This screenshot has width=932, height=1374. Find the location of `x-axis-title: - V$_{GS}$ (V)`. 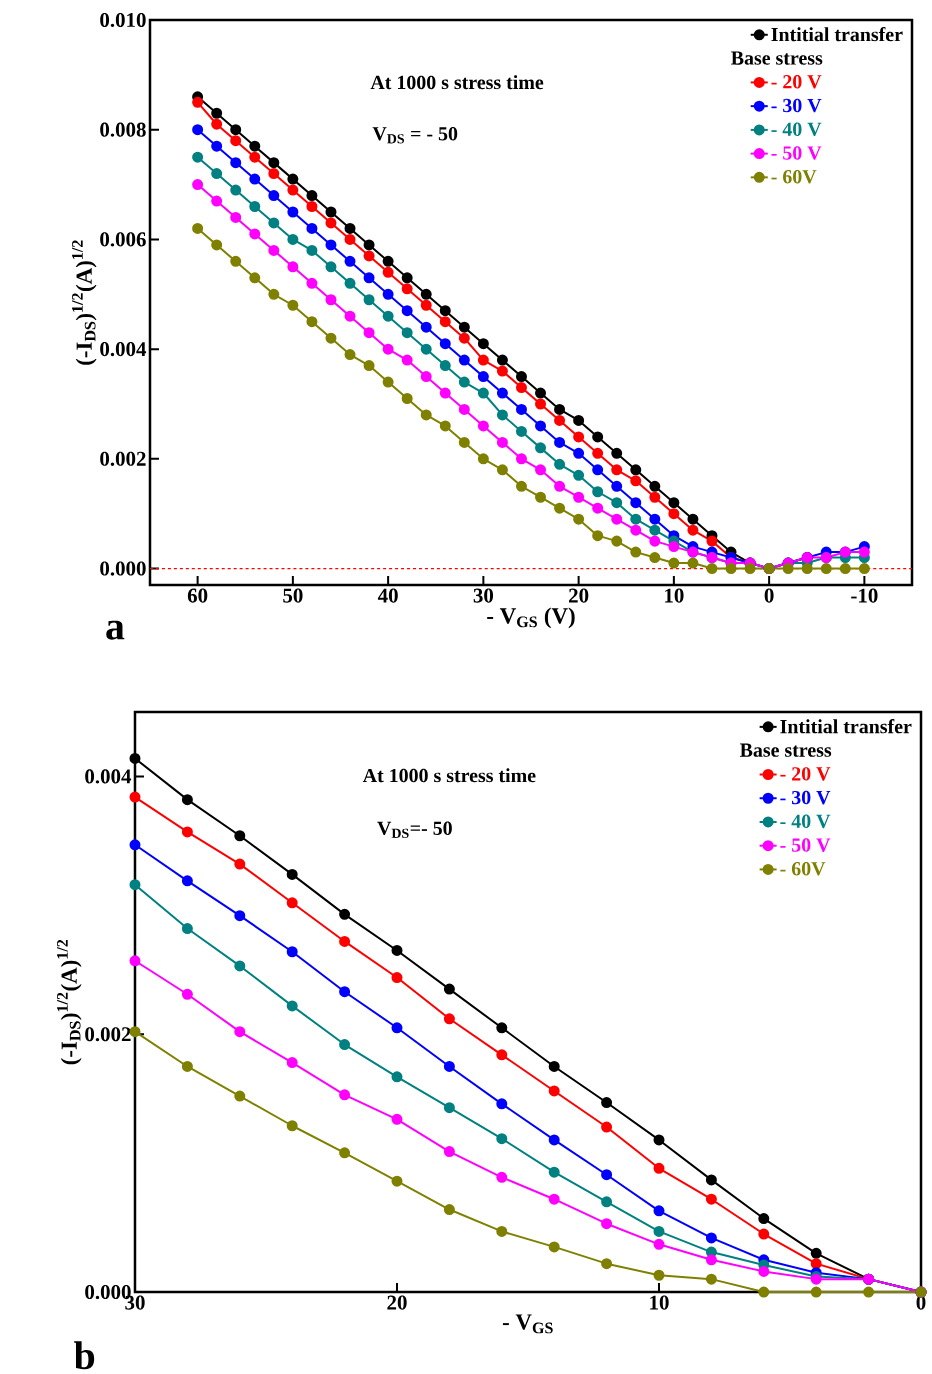

x-axis-title: - V$_{GS}$ (V) is located at coordinates (531, 618).